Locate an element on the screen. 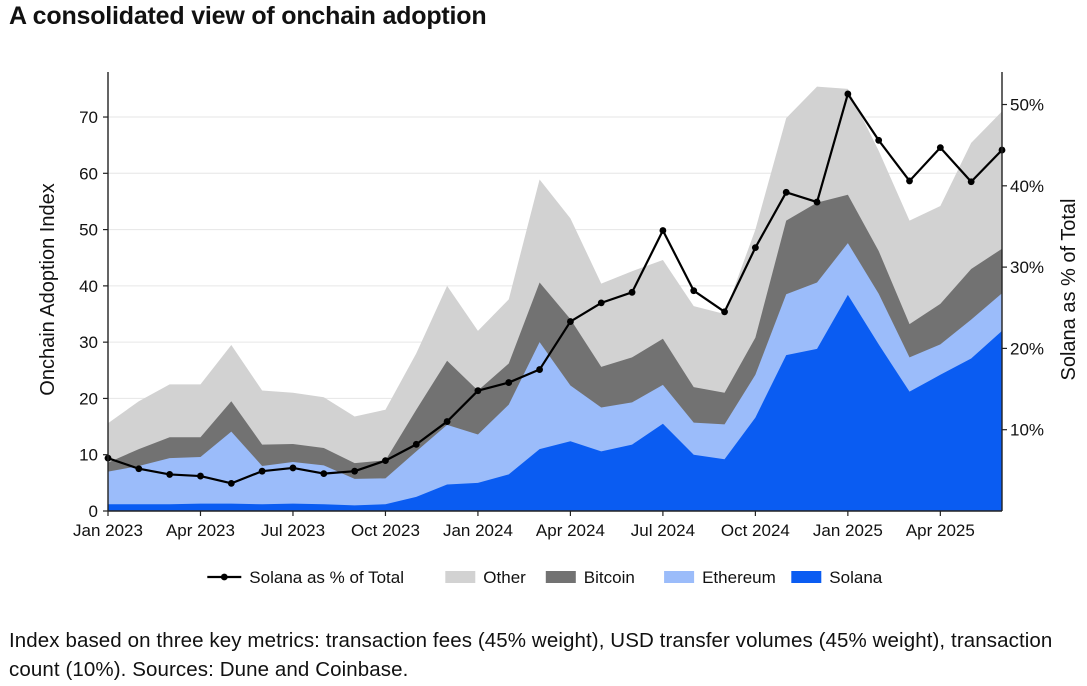 This screenshot has width=1087, height=686. x-tick-label: Jan 2025 is located at coordinates (848, 530).